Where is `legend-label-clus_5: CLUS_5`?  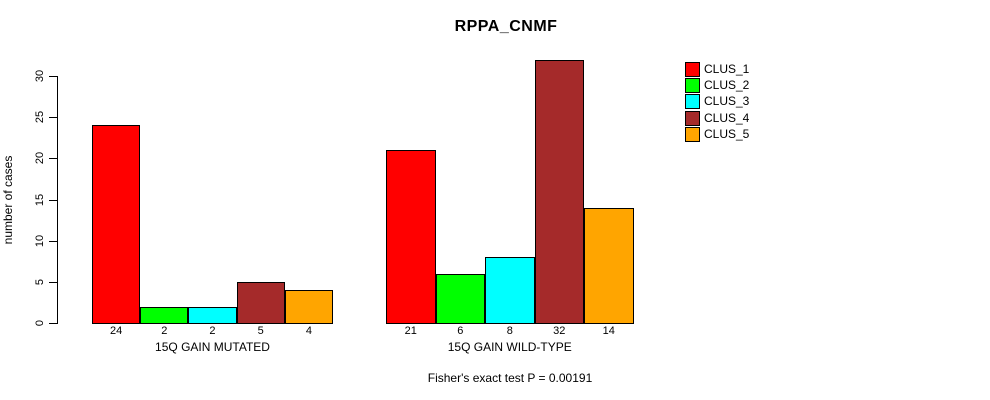 legend-label-clus_5: CLUS_5 is located at coordinates (727, 134).